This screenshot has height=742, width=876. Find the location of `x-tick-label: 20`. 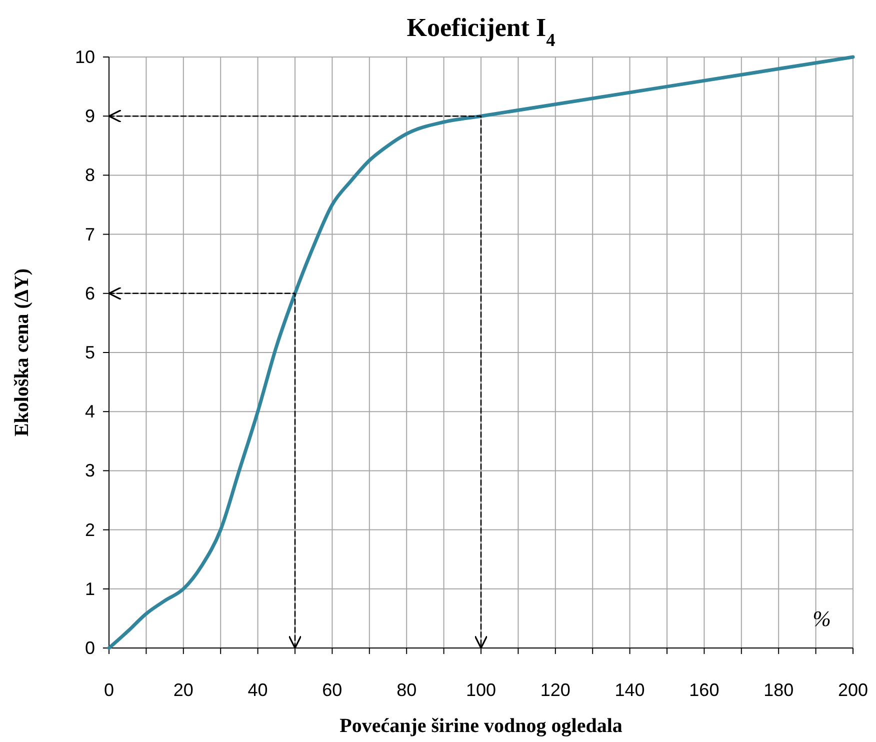

x-tick-label: 20 is located at coordinates (183, 690).